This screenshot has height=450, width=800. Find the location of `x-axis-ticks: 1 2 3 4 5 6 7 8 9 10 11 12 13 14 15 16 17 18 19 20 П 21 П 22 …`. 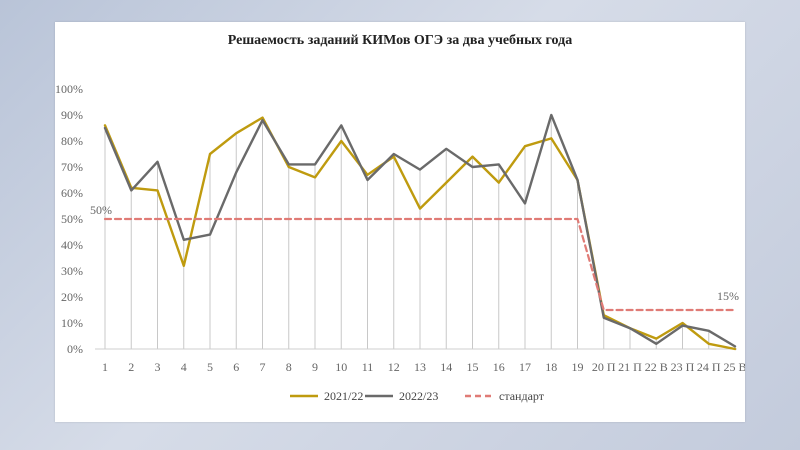

x-axis-ticks: 1 2 3 4 5 6 7 8 9 10 11 12 13 14 15 16 17 18 19 20 П 21 П 22 … is located at coordinates (423, 367).